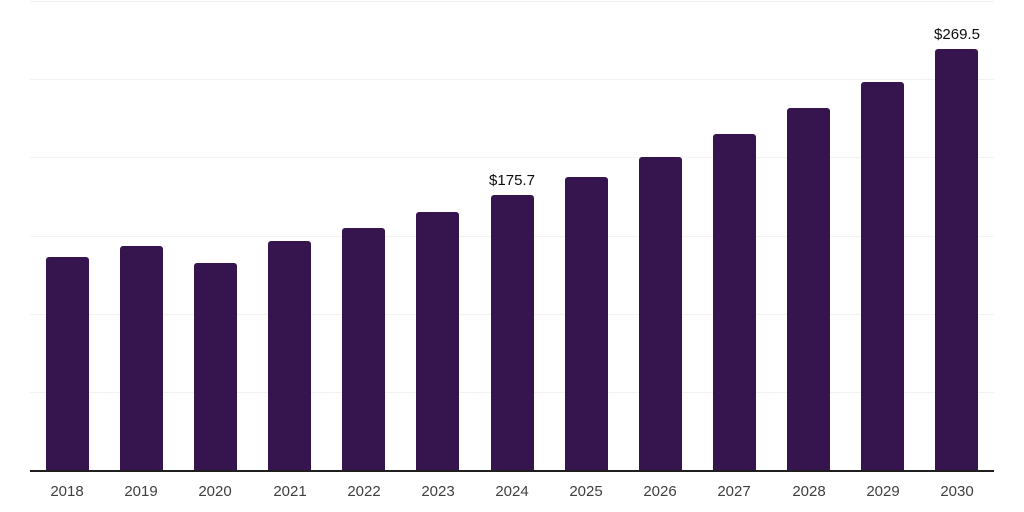 The width and height of the screenshot is (1024, 512). Describe the element at coordinates (512, 471) in the screenshot. I see `x-axis-line` at that location.